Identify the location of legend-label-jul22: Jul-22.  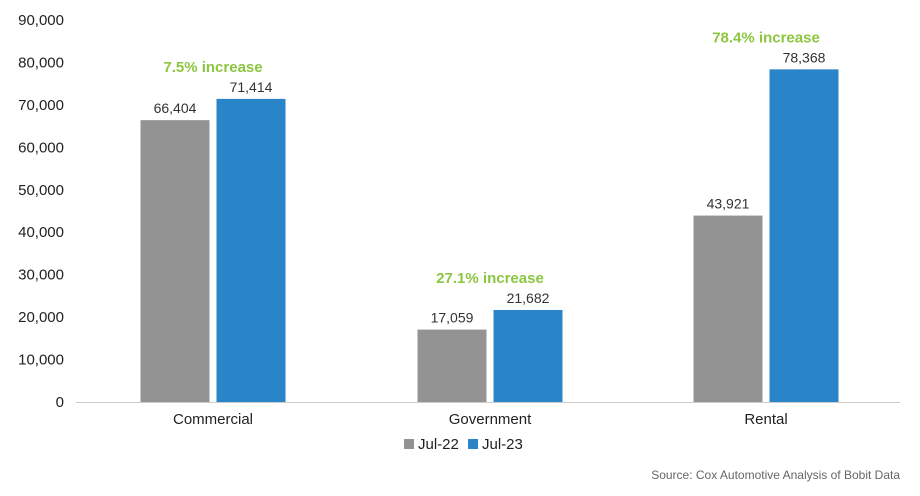
(438, 444).